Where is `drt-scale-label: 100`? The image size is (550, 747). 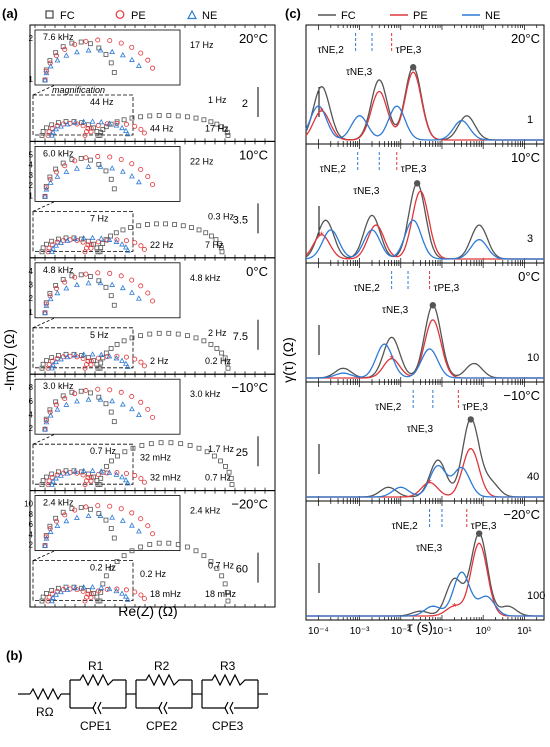
drt-scale-label: 100 is located at coordinates (536, 596).